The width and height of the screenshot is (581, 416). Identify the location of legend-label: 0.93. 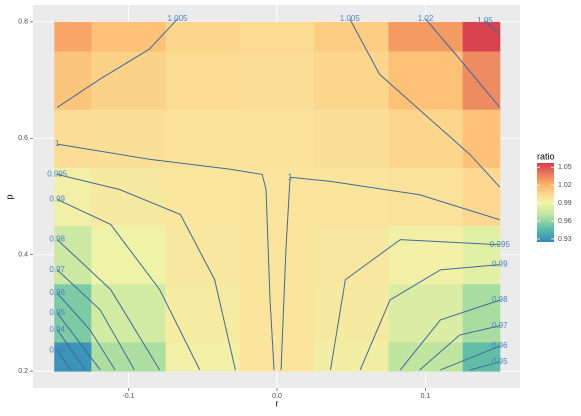
(565, 239).